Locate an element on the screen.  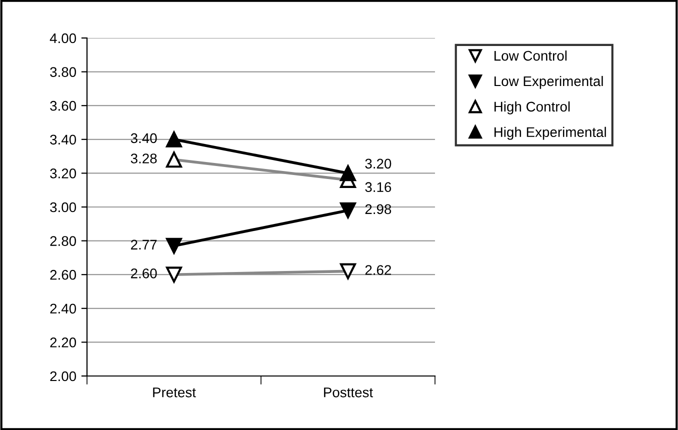
y-tick-label: 4.00 is located at coordinates (63, 38).